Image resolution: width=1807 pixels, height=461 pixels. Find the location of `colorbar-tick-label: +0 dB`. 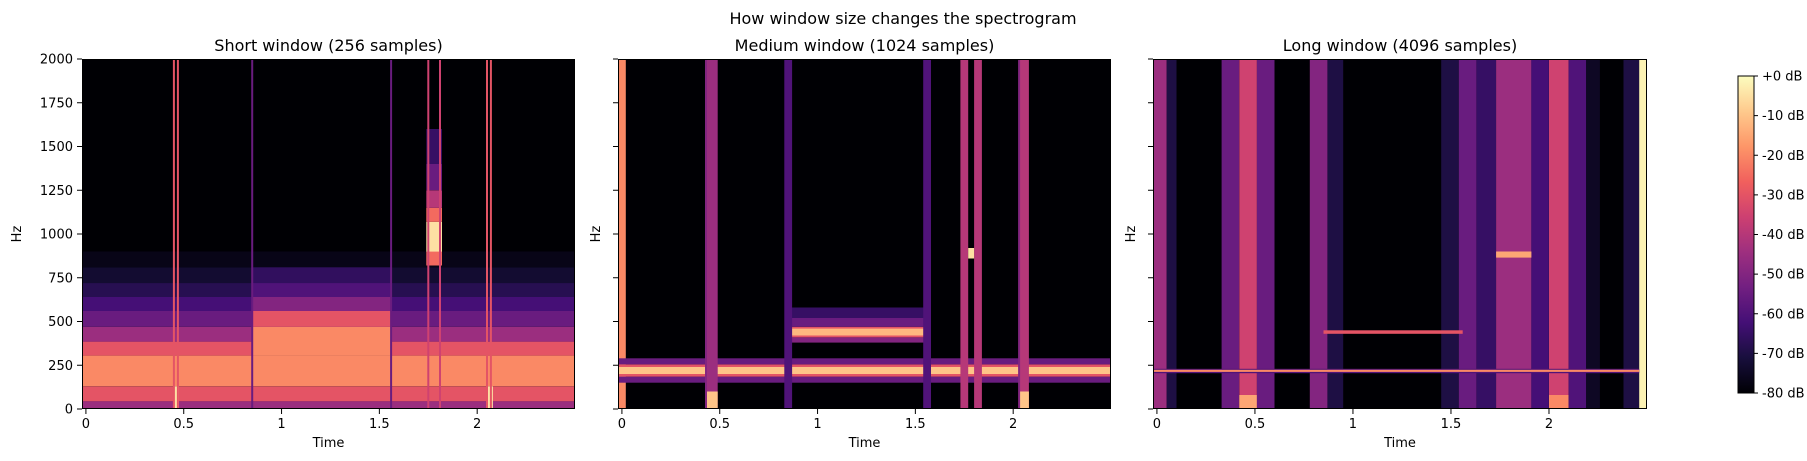

colorbar-tick-label: +0 dB is located at coordinates (1782, 77).